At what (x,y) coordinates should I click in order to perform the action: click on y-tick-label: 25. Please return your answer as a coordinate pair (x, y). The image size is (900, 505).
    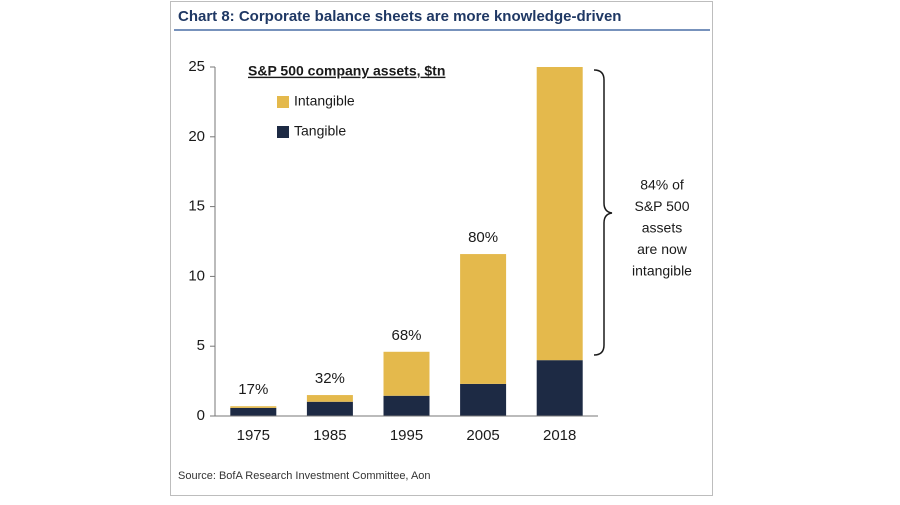
    Looking at the image, I should click on (196, 66).